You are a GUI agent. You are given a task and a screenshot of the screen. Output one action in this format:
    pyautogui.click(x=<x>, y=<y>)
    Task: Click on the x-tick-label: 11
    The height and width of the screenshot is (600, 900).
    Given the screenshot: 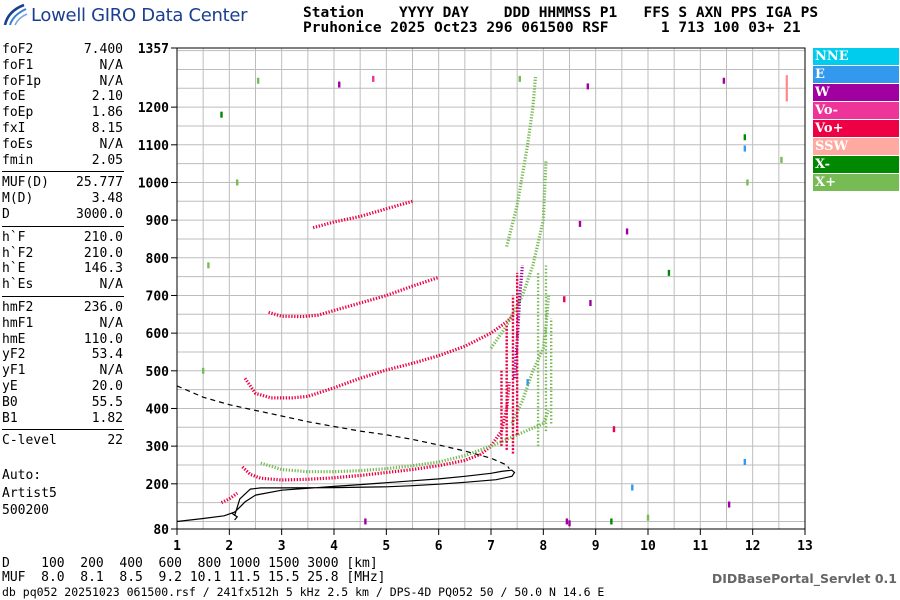 What is the action you would take?
    pyautogui.click(x=701, y=546)
    